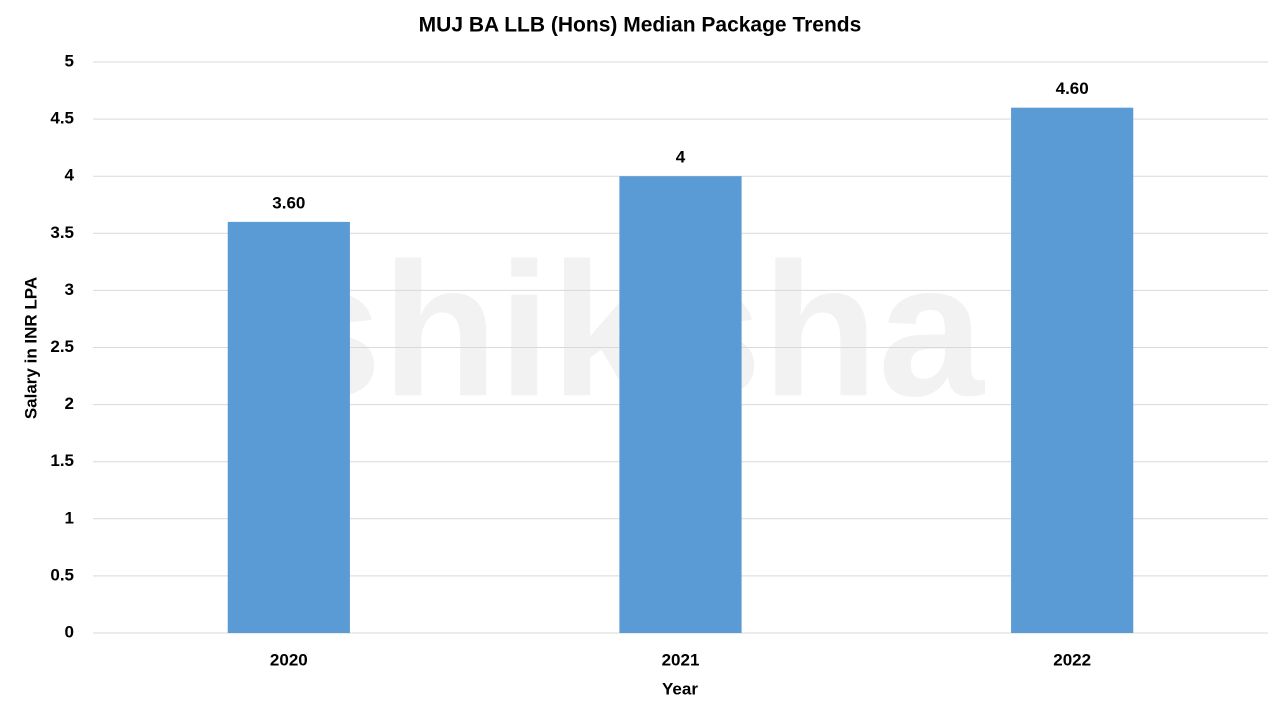 This screenshot has height=720, width=1280. I want to click on data-label: 3.60, so click(288, 202).